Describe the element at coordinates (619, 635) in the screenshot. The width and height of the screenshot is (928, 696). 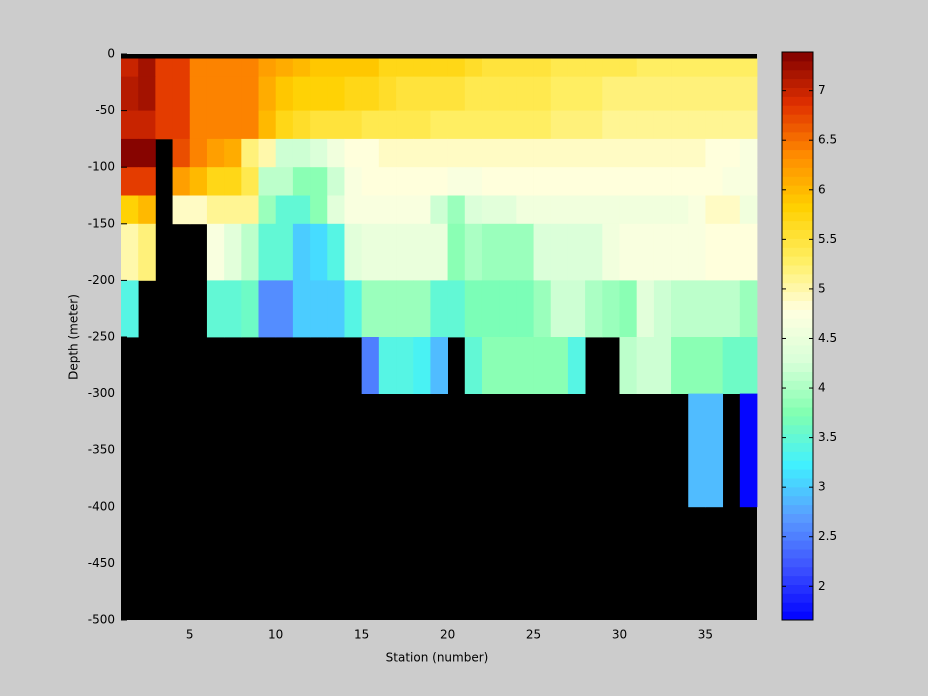
I see `x-tick-label: 30` at that location.